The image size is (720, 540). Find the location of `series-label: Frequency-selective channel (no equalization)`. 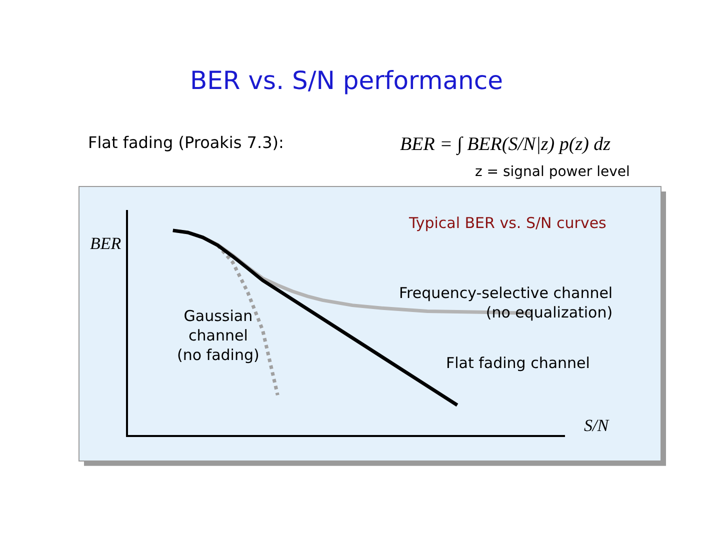

series-label: Frequency-selective channel (no equalization) is located at coordinates (506, 303).